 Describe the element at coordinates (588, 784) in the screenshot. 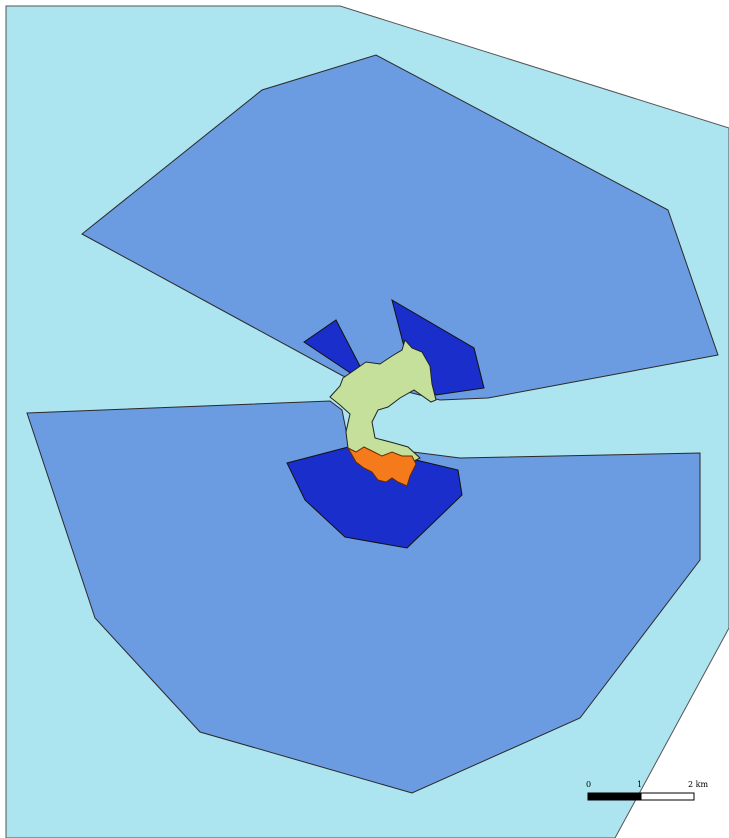

I see `scale-label-0: 0` at that location.